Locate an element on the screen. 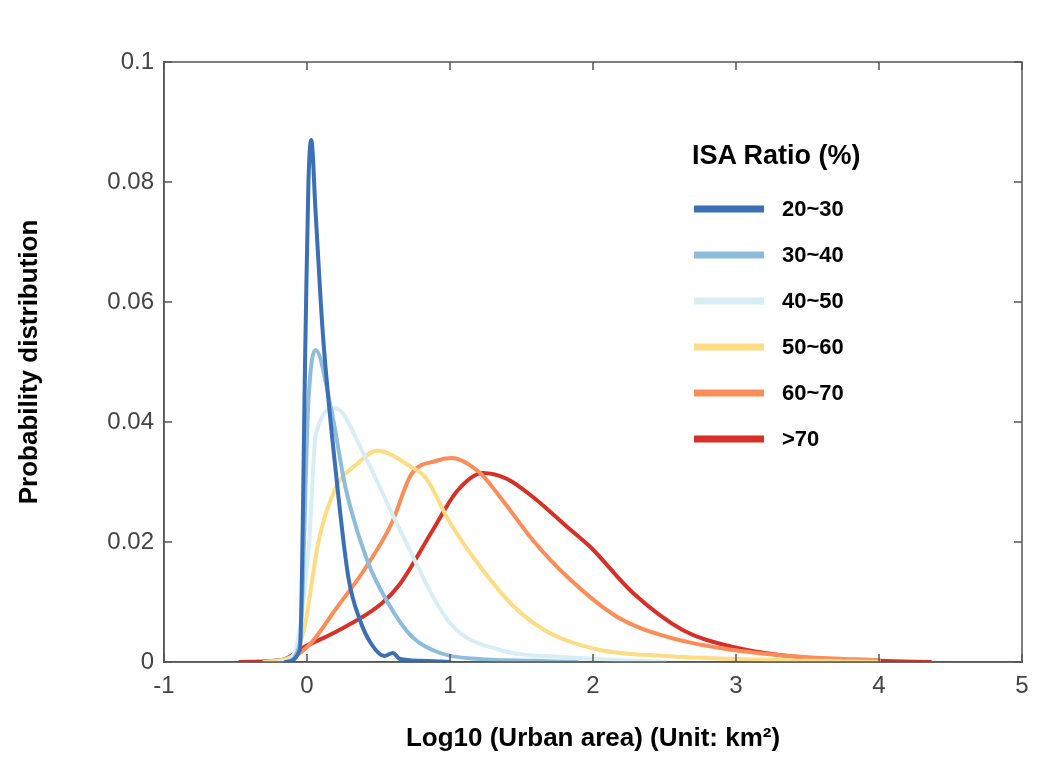  x-tick-label: 0 is located at coordinates (307, 685).